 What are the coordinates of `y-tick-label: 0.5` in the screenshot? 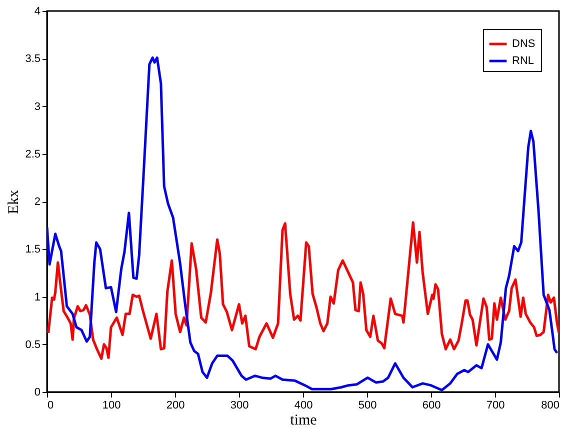 It's located at (32, 344).